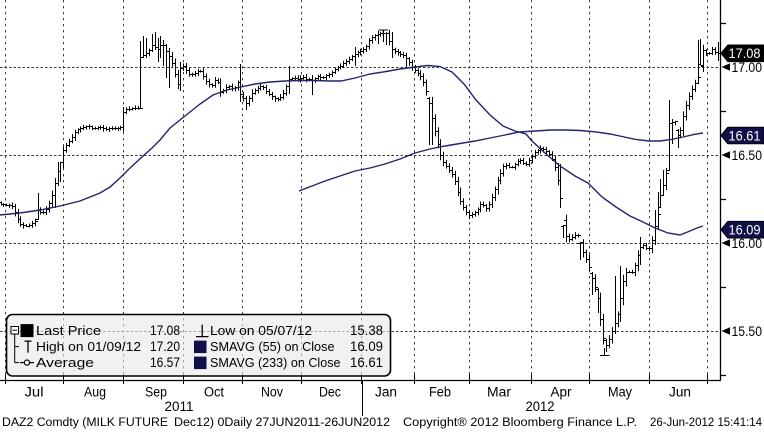  I want to click on svg-text: SMAVG (55) on Close, so click(272, 346).